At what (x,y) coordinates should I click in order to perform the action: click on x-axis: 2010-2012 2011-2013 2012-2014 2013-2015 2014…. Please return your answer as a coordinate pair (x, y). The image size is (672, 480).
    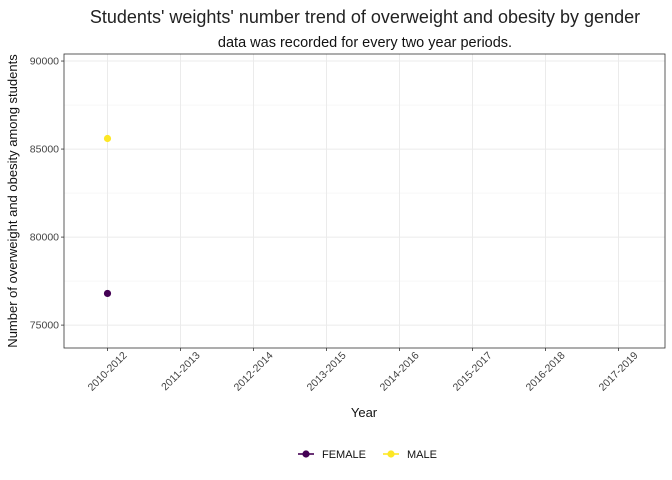
    Looking at the image, I should click on (363, 371).